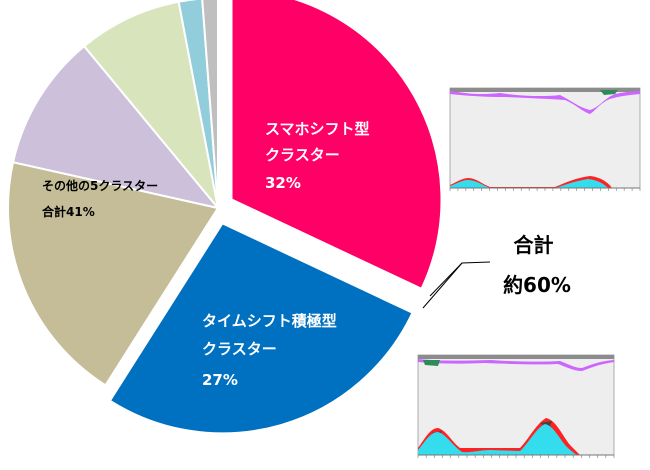 The height and width of the screenshot is (470, 650). I want to click on inset-chart-2-background, so click(516, 405).